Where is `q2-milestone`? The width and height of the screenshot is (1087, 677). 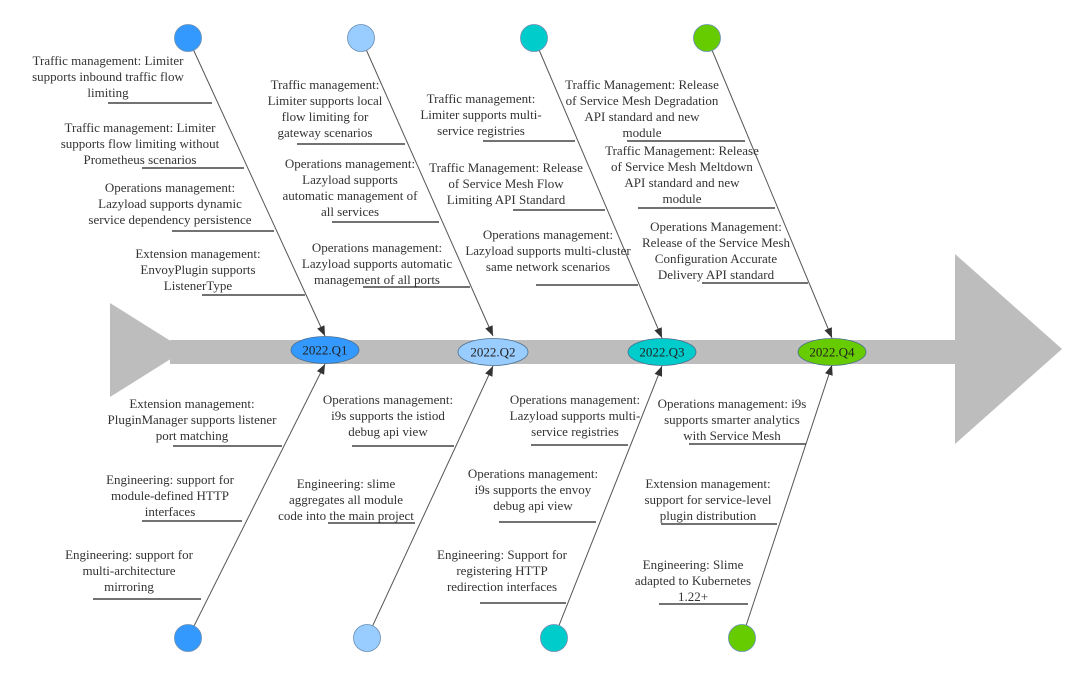
q2-milestone is located at coordinates (493, 352).